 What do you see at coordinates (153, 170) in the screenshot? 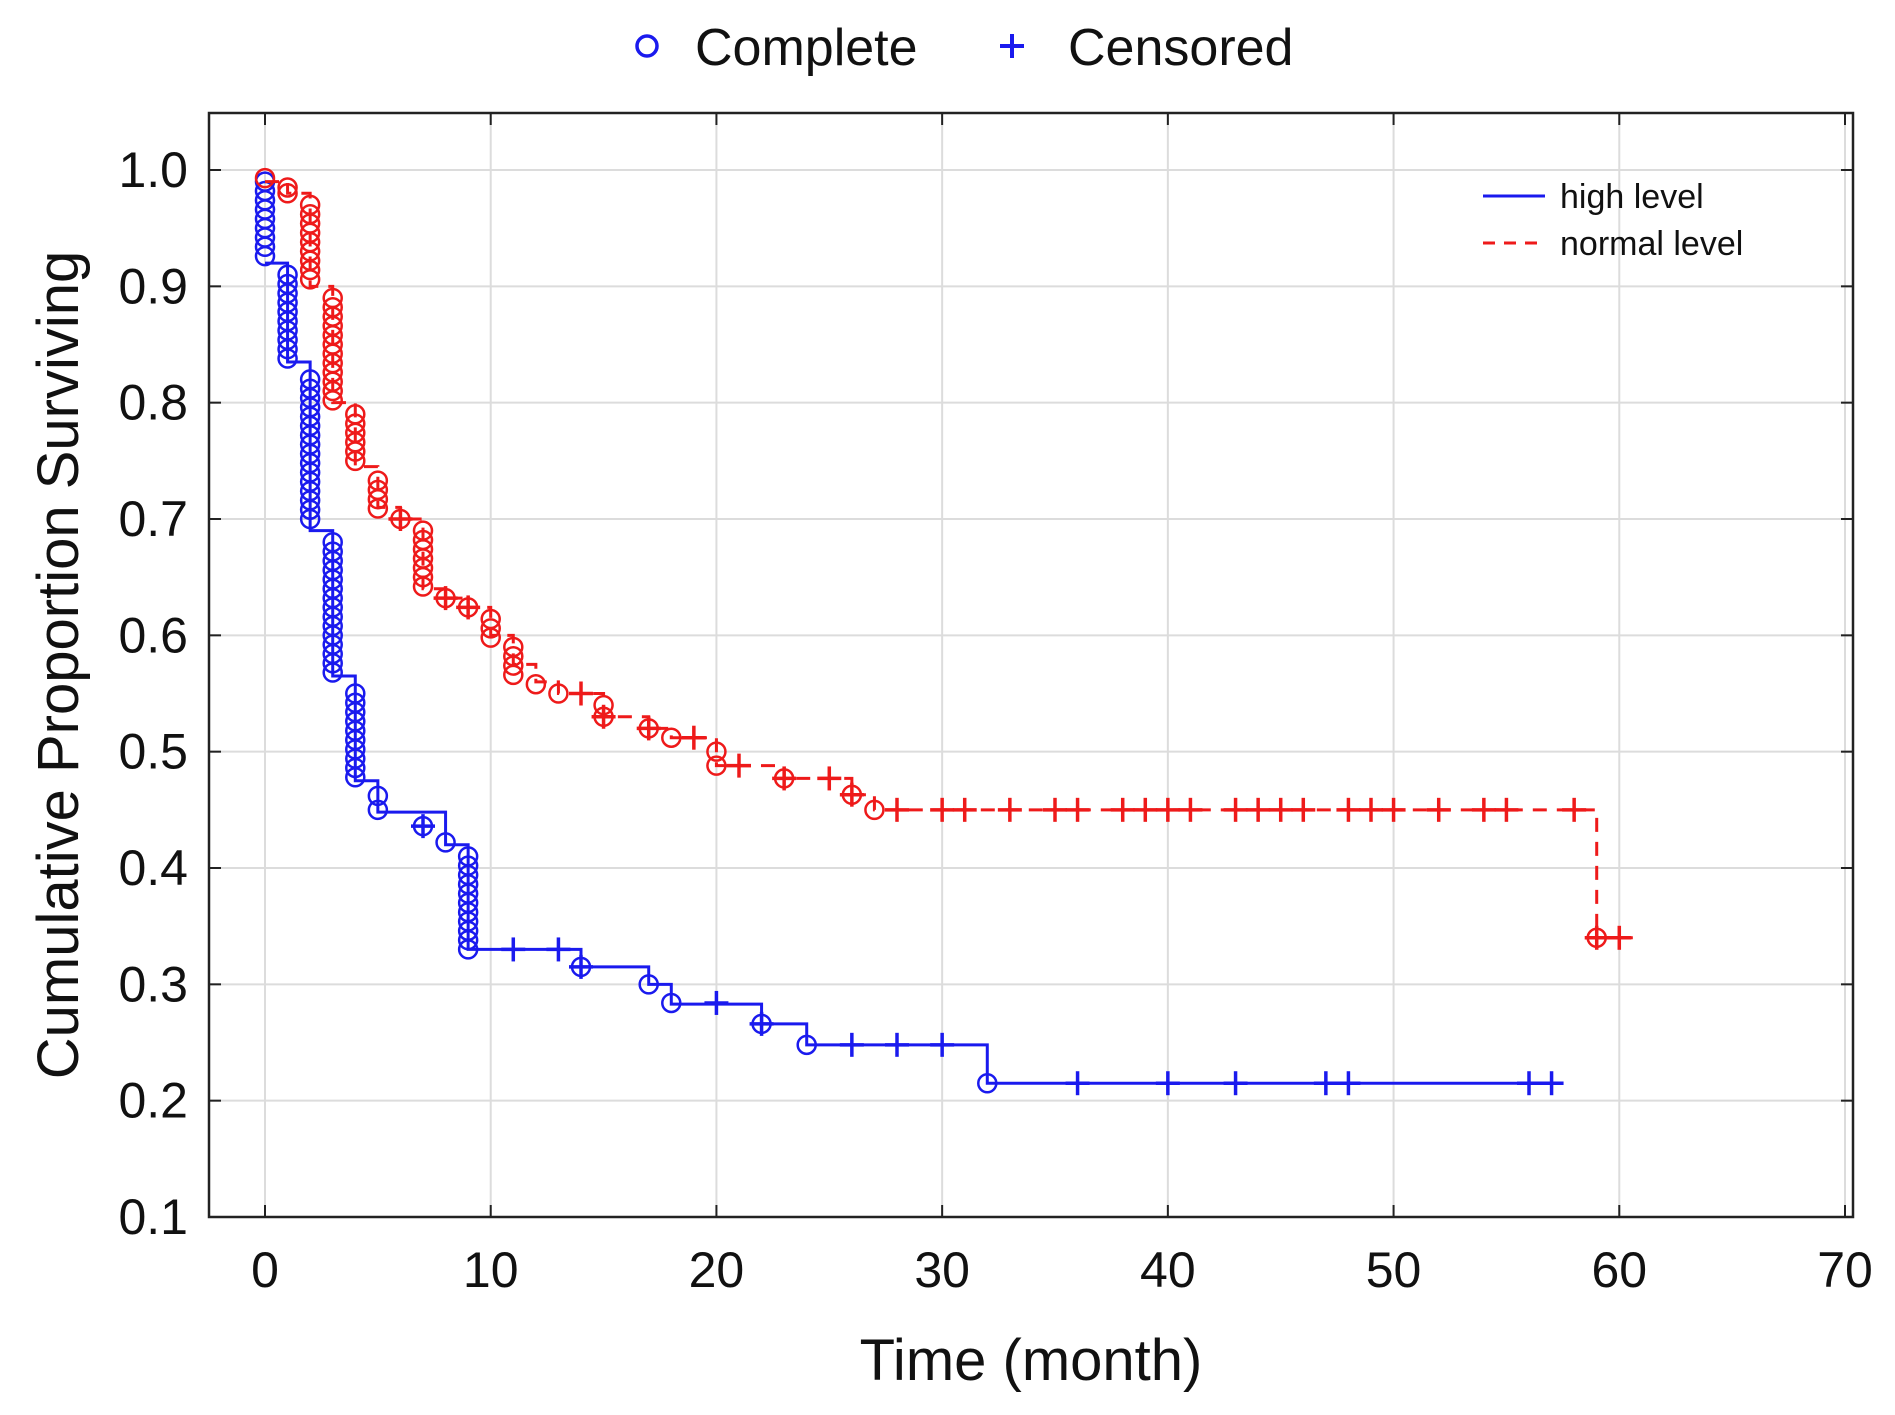
I see `y-tick-label: 1.0` at bounding box center [153, 170].